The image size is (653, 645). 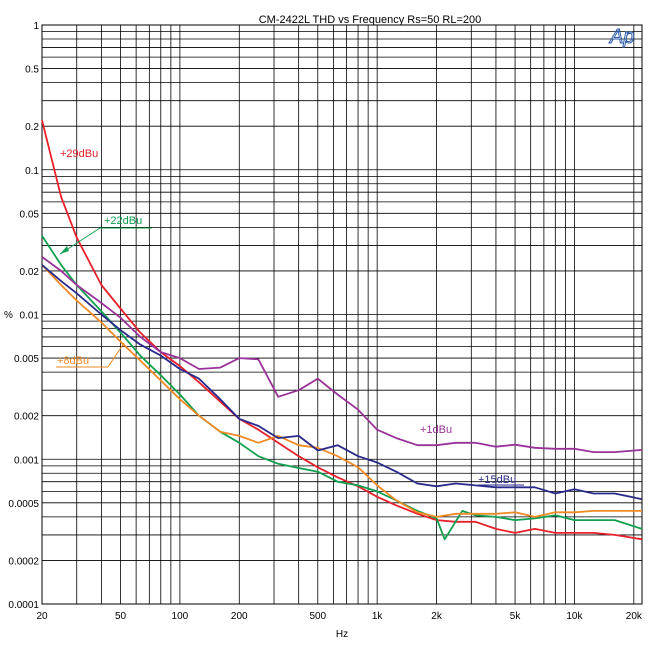 I want to click on y-tick-label: 0.002, so click(x=26, y=417).